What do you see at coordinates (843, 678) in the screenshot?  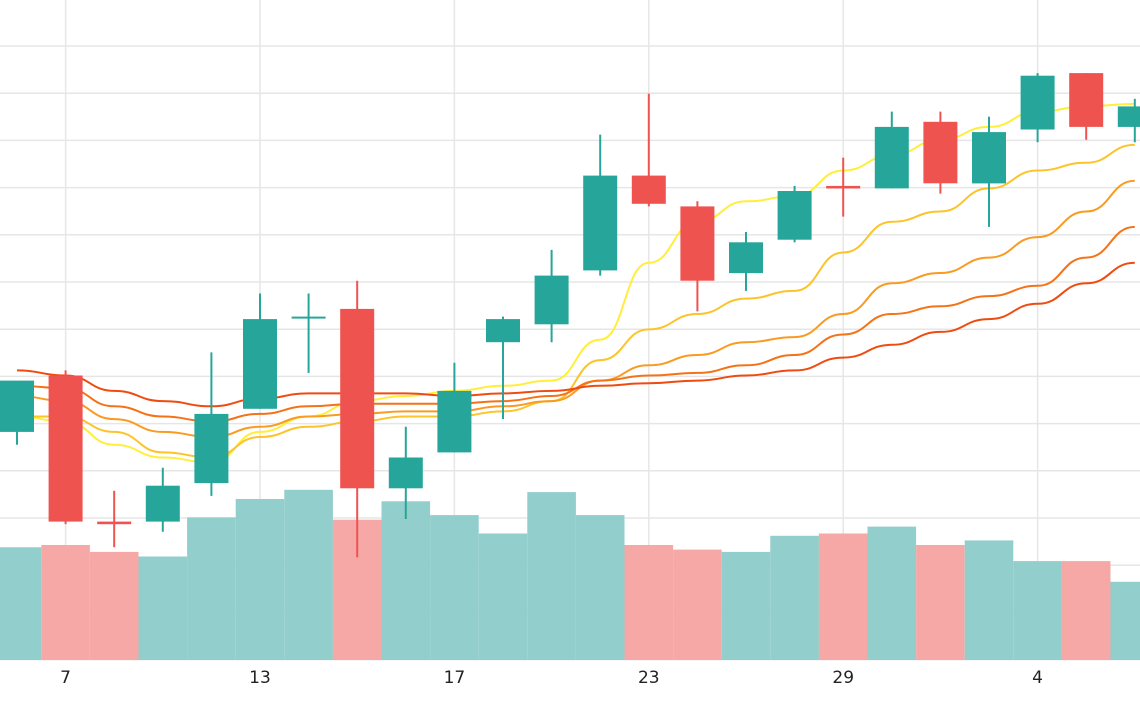 I see `x-tick-label: 29` at bounding box center [843, 678].